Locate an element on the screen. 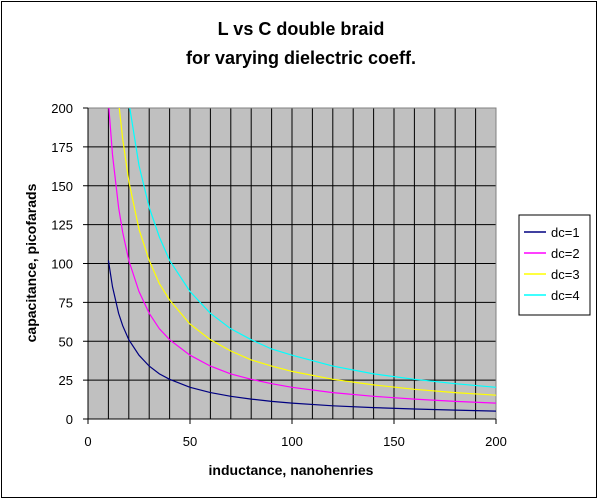 This screenshot has height=501, width=600. x-axis-ticks: 0 50 100 150 200 is located at coordinates (295, 433).